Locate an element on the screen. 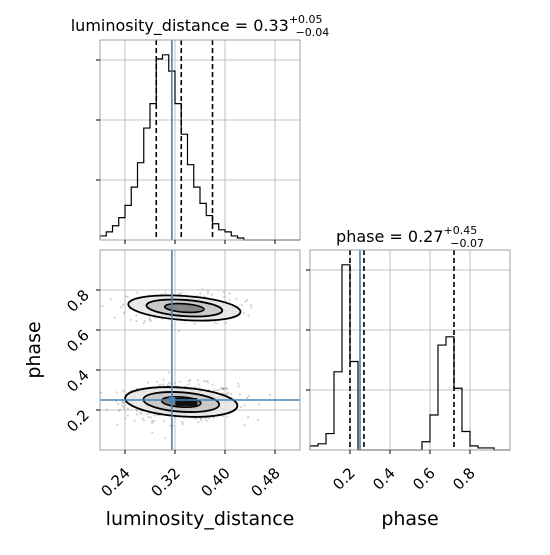 Image resolution: width=550 pixels, height=555 pixels. phase-x-tick-label: 0.6 is located at coordinates (424, 479).